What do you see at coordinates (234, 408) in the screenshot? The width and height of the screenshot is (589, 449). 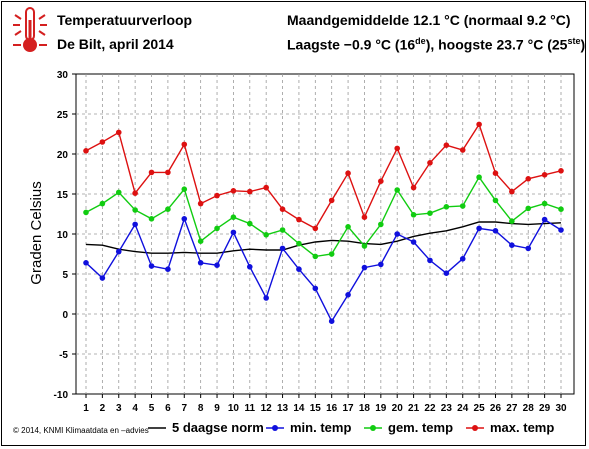 I see `x-tick-label: 10` at bounding box center [234, 408].